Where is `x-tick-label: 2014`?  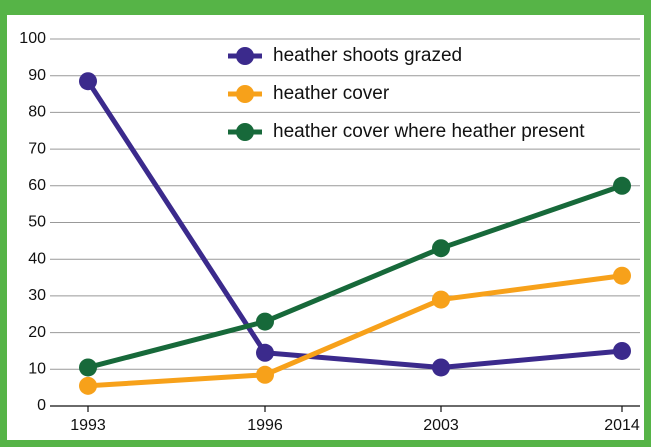 x-tick-label: 2014 is located at coordinates (622, 425).